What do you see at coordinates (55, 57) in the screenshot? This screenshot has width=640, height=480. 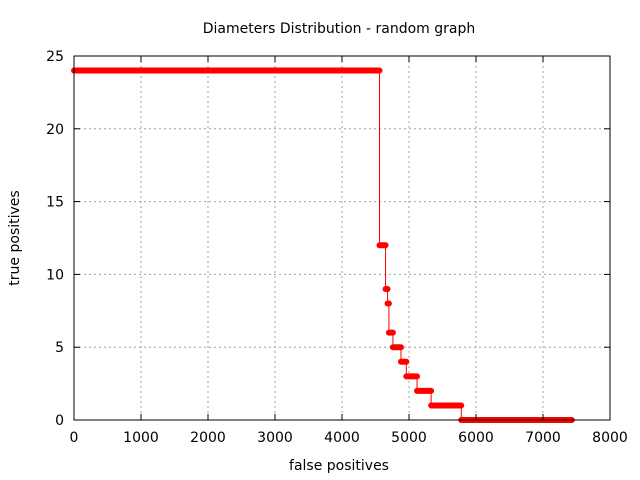 I see `y-tick-label: 25` at bounding box center [55, 57].